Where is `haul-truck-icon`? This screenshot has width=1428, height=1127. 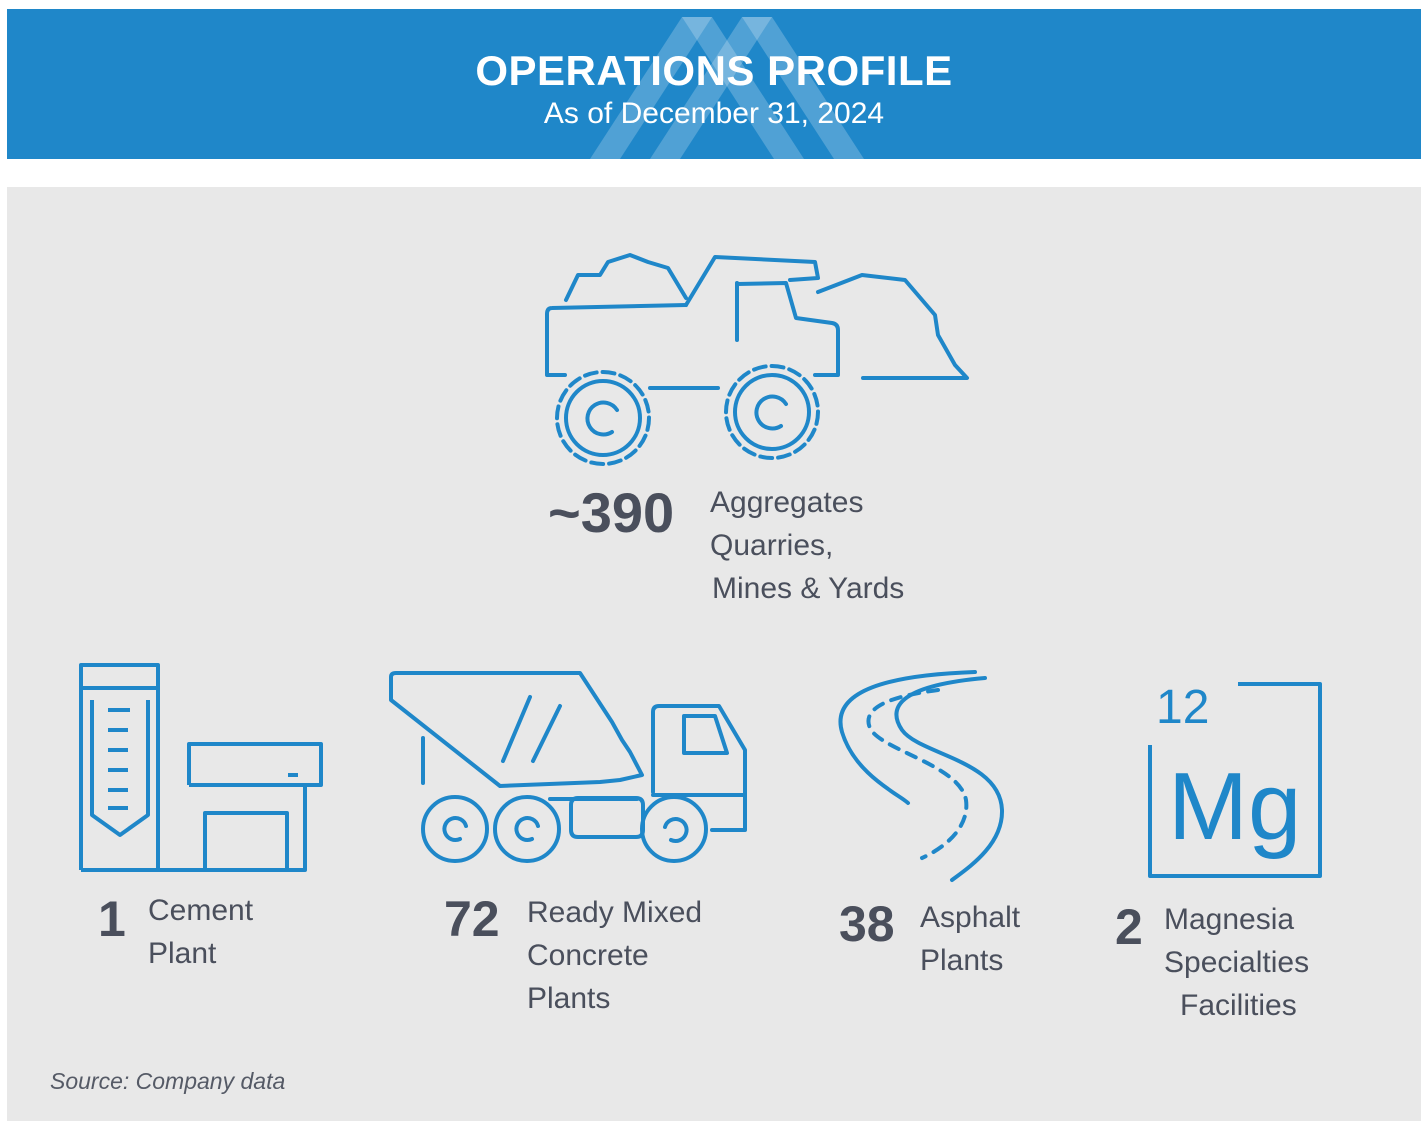
haul-truck-icon is located at coordinates (757, 359).